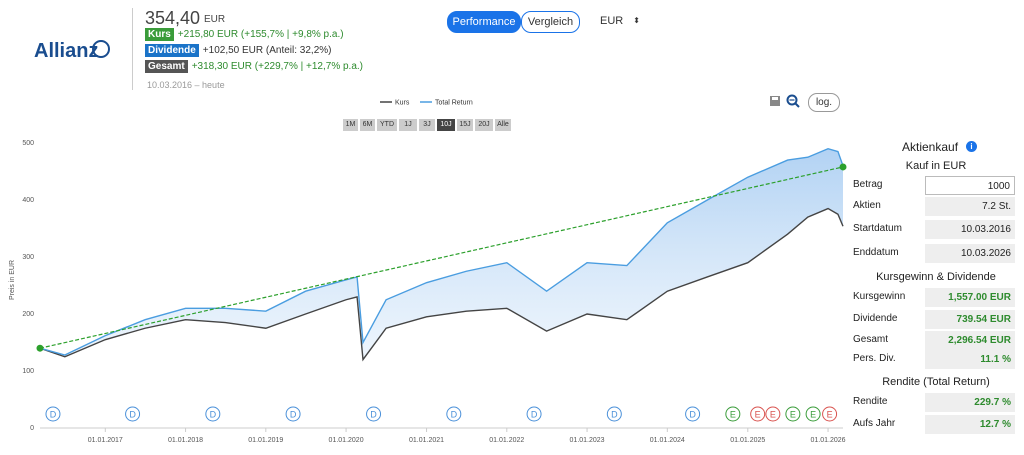 The height and width of the screenshot is (455, 1024). Describe the element at coordinates (930, 147) in the screenshot. I see `panel-title: Aktienkauf` at that location.